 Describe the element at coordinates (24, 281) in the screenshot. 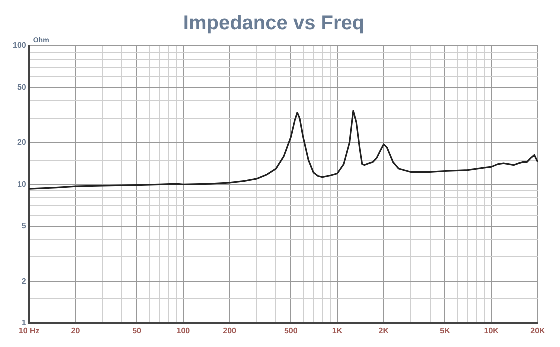

I see `y-tick-label: 2` at that location.